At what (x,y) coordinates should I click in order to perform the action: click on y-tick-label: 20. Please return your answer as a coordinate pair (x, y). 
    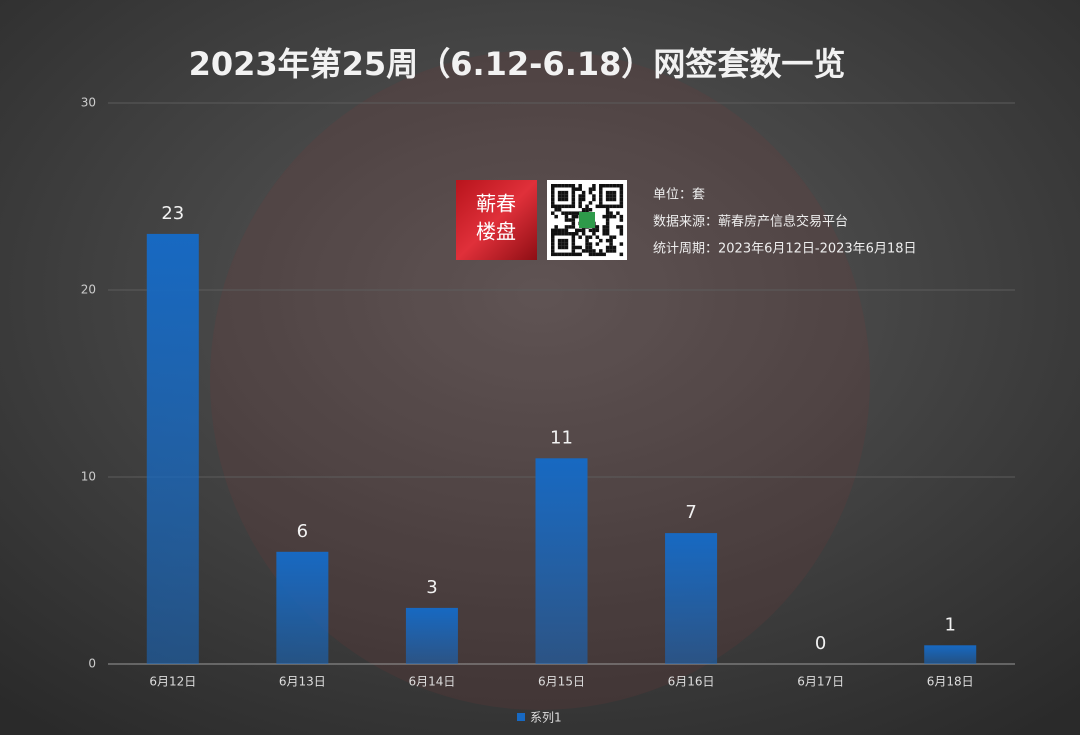
    Looking at the image, I should click on (88, 290).